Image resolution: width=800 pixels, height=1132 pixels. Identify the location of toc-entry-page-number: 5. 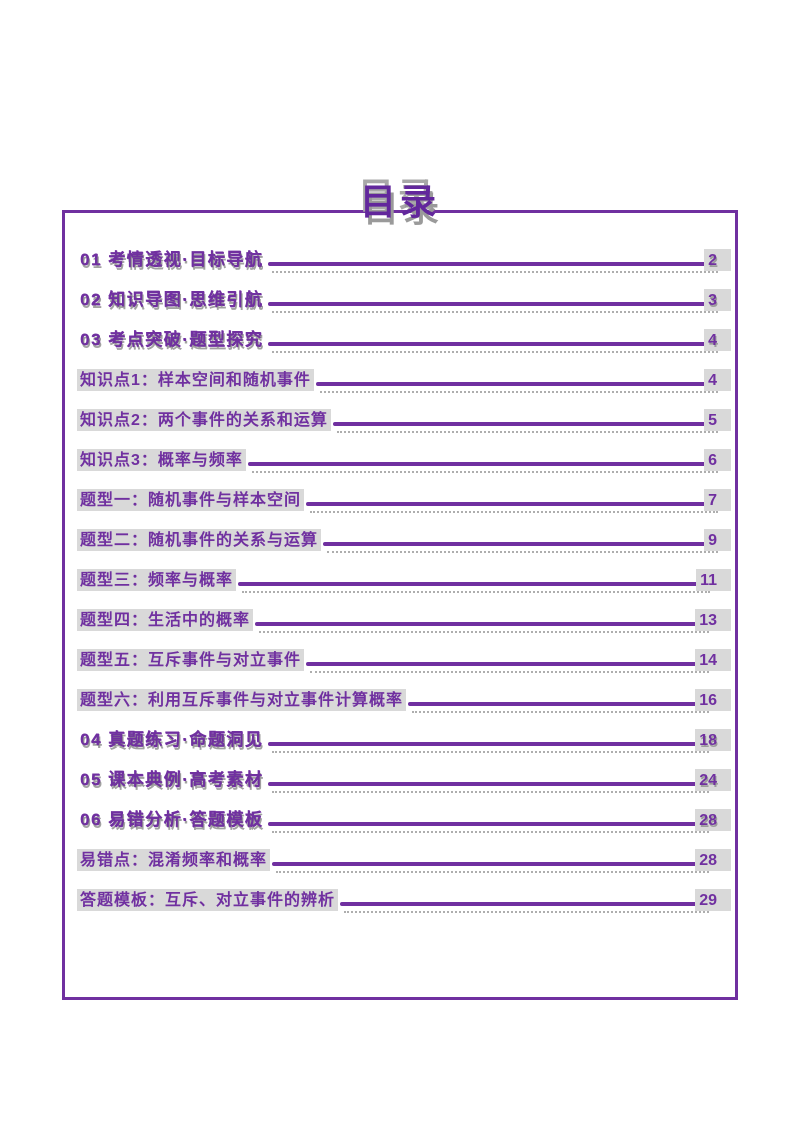
(717, 419).